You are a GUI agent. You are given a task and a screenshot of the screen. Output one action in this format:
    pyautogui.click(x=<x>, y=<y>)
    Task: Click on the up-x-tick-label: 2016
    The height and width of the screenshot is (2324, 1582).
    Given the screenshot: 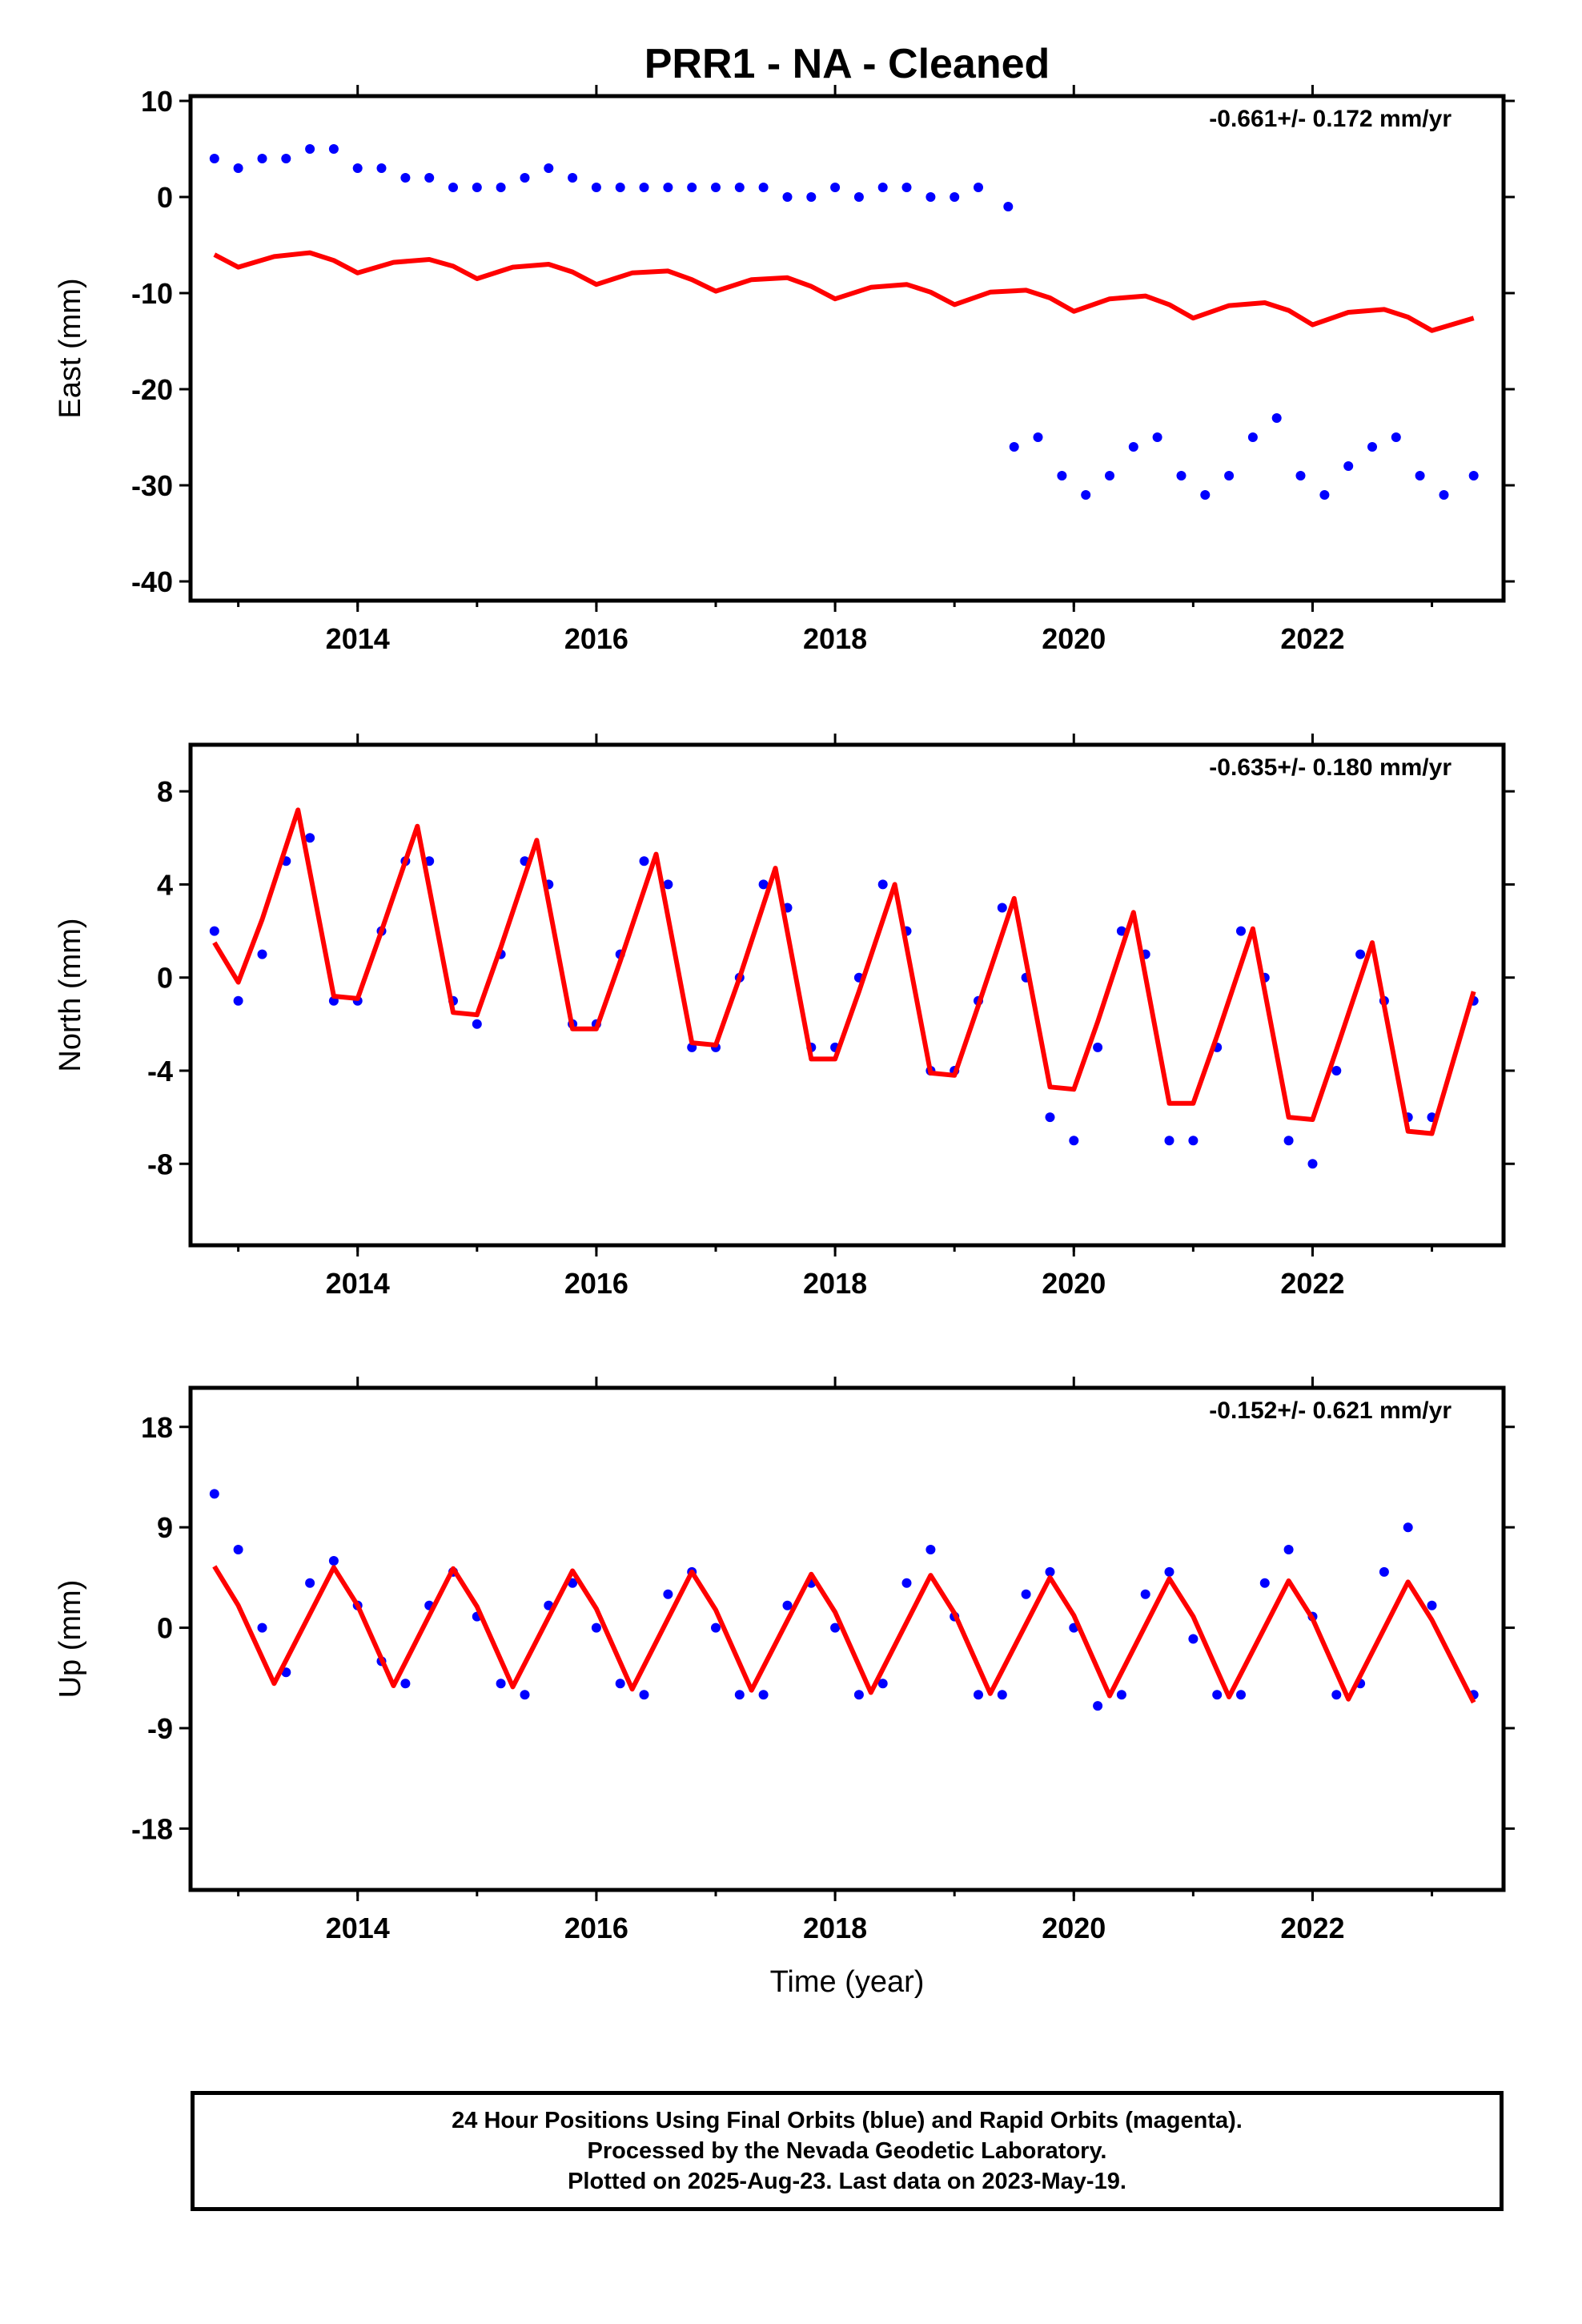 What is the action you would take?
    pyautogui.click(x=596, y=1928)
    